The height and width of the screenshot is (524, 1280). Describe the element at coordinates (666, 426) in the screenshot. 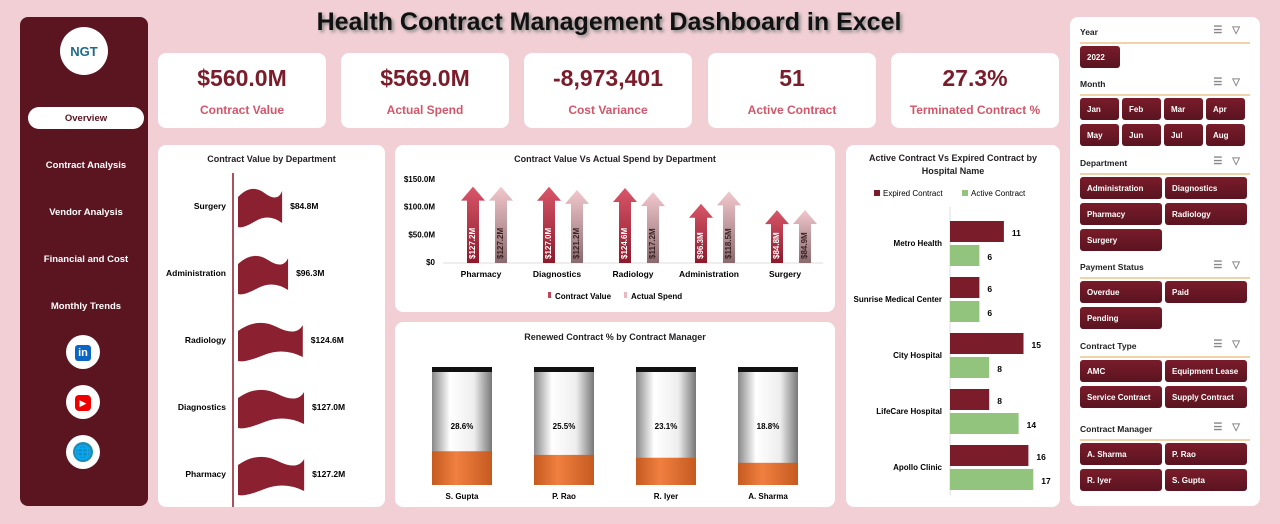

I see `data-label: 23.1%` at that location.